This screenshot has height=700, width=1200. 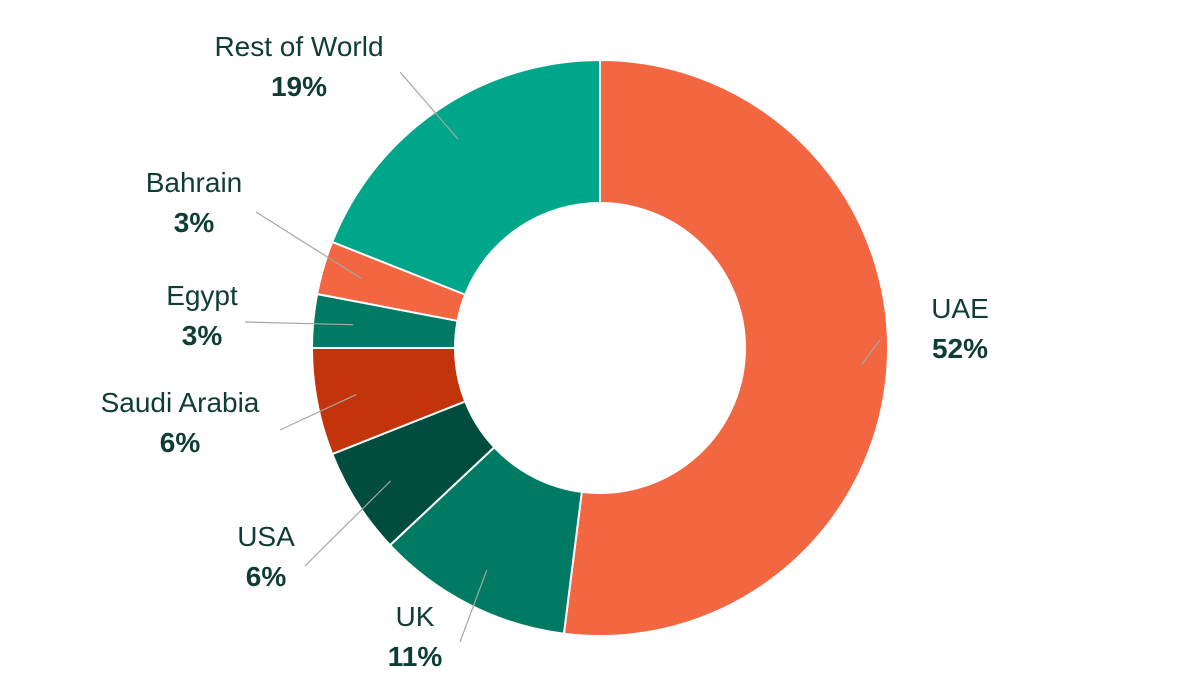 I want to click on leader-usa, so click(x=348, y=523).